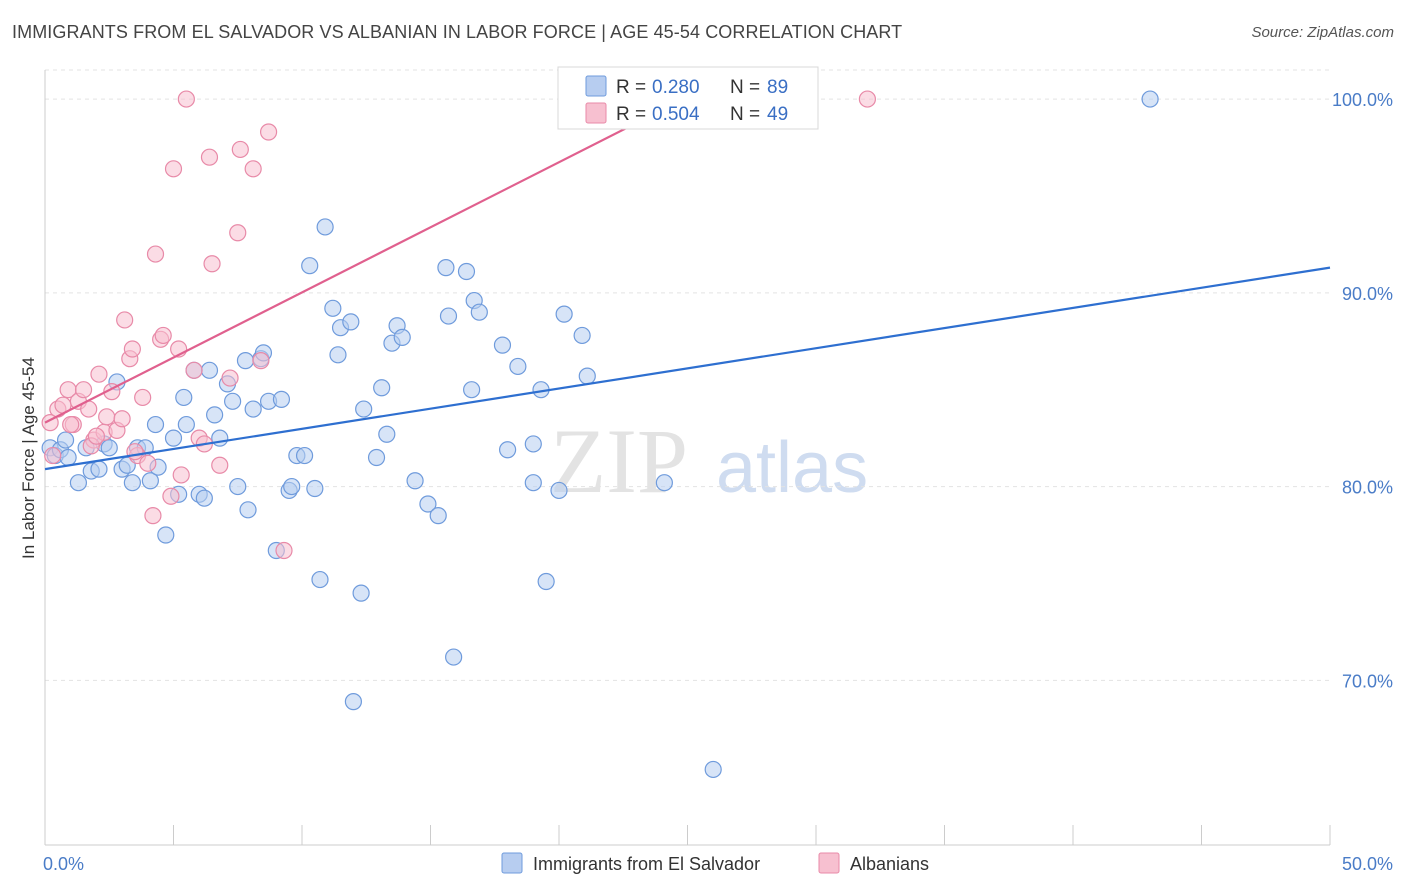 This screenshot has width=1406, height=892. Describe the element at coordinates (631, 114) in the screenshot. I see `legend-r-label-2: R =` at that location.